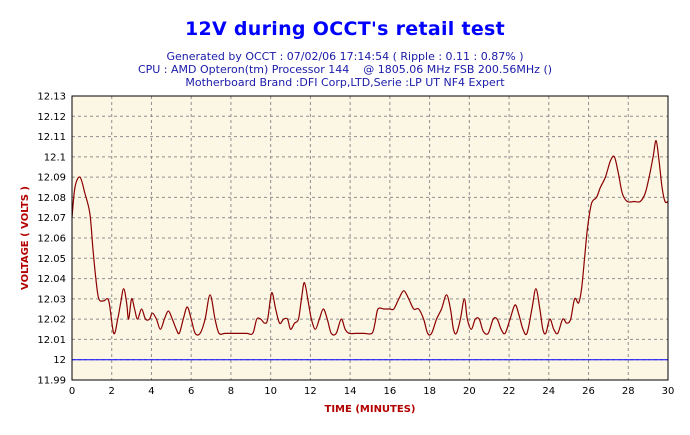 This screenshot has height=435, width=690. I want to click on y-tick-label: 12.07, so click(51, 218).